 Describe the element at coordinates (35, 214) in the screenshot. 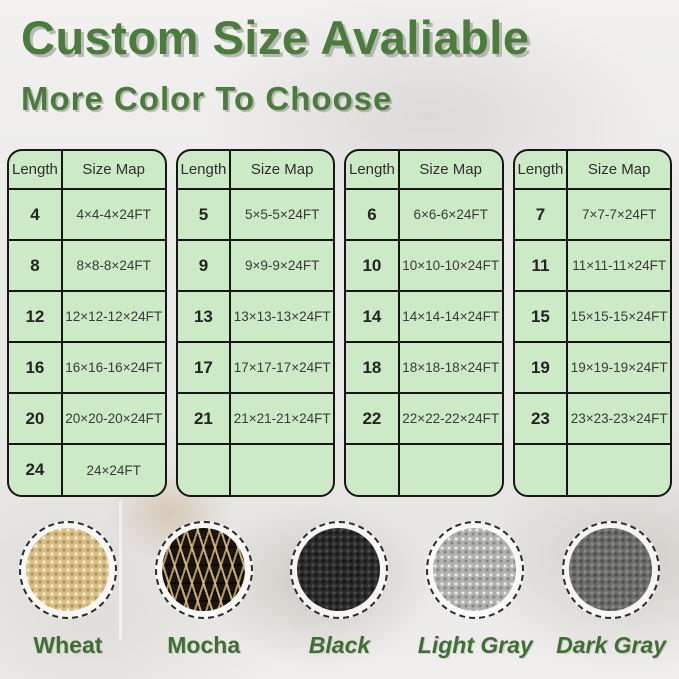

I see `length-cell: 4` at that location.